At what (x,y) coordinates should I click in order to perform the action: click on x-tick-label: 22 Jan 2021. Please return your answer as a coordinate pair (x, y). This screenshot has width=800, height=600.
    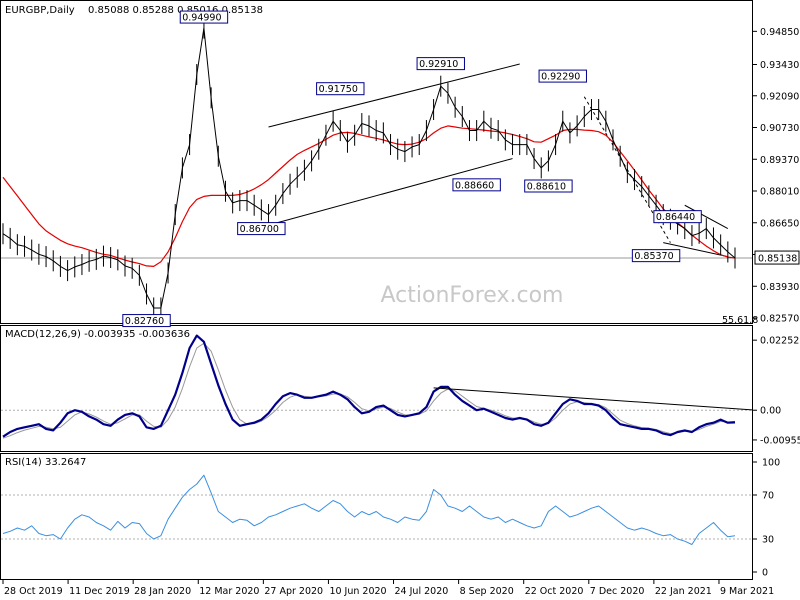
    Looking at the image, I should click on (683, 591).